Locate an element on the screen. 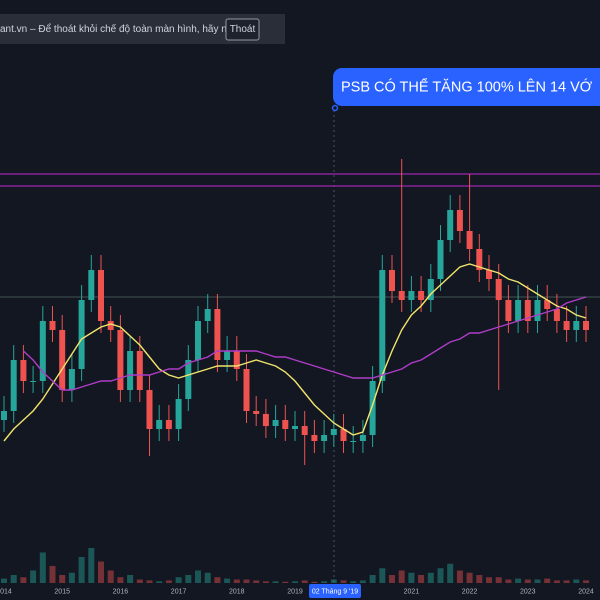 Image resolution: width=600 pixels, height=600 pixels. x-axis: 2014 2015 2016 2017 2018 2019 2021 2022 2023 2024 is located at coordinates (297, 591).